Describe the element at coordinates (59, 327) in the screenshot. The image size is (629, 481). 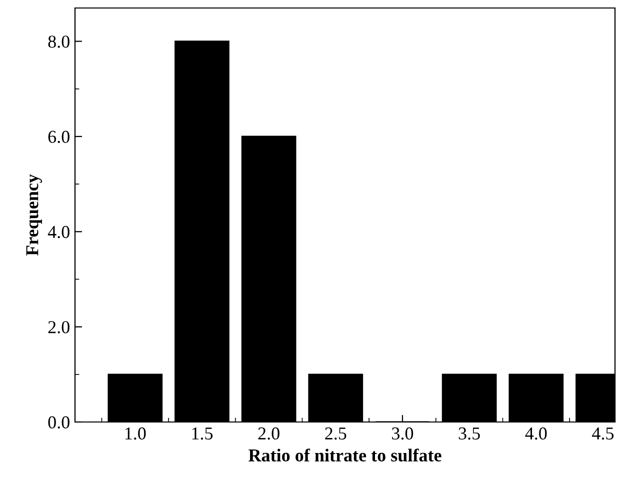
I see `y-tick-label: 2.0` at that location.